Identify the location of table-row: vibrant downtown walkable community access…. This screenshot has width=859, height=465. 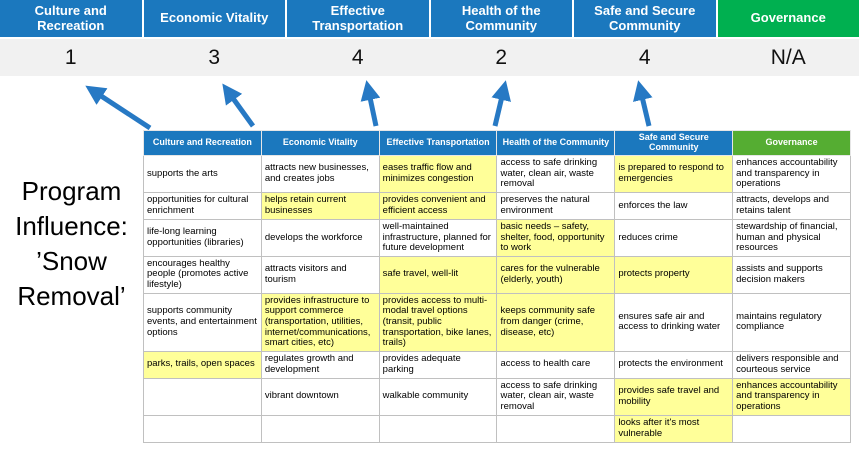
(497, 396).